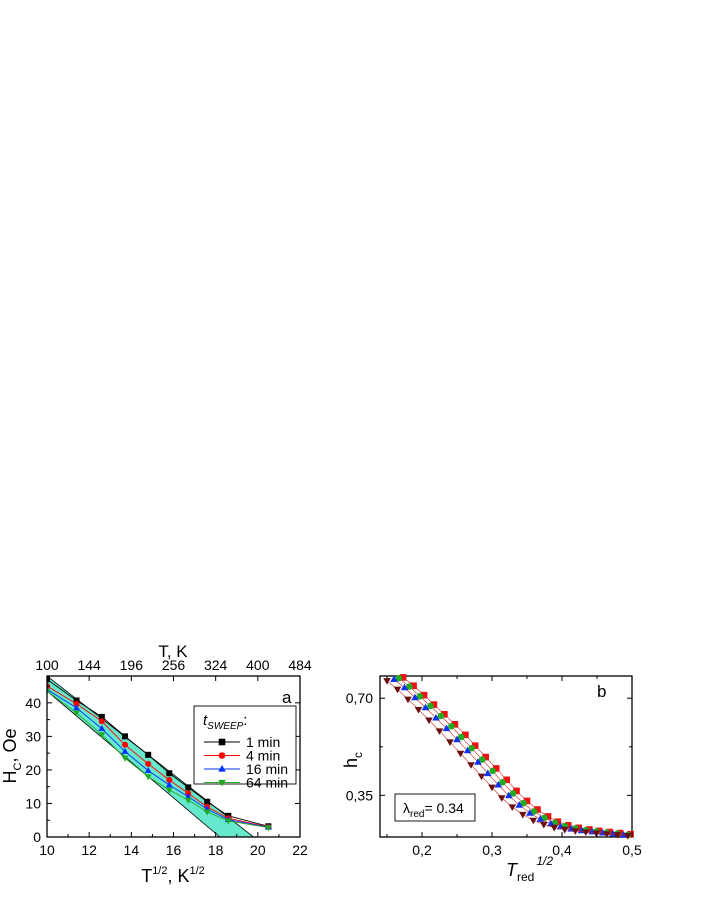 Image resolution: width=708 pixels, height=917 pixels. Describe the element at coordinates (632, 850) in the screenshot. I see `x-tick-label: 0,5` at that location.